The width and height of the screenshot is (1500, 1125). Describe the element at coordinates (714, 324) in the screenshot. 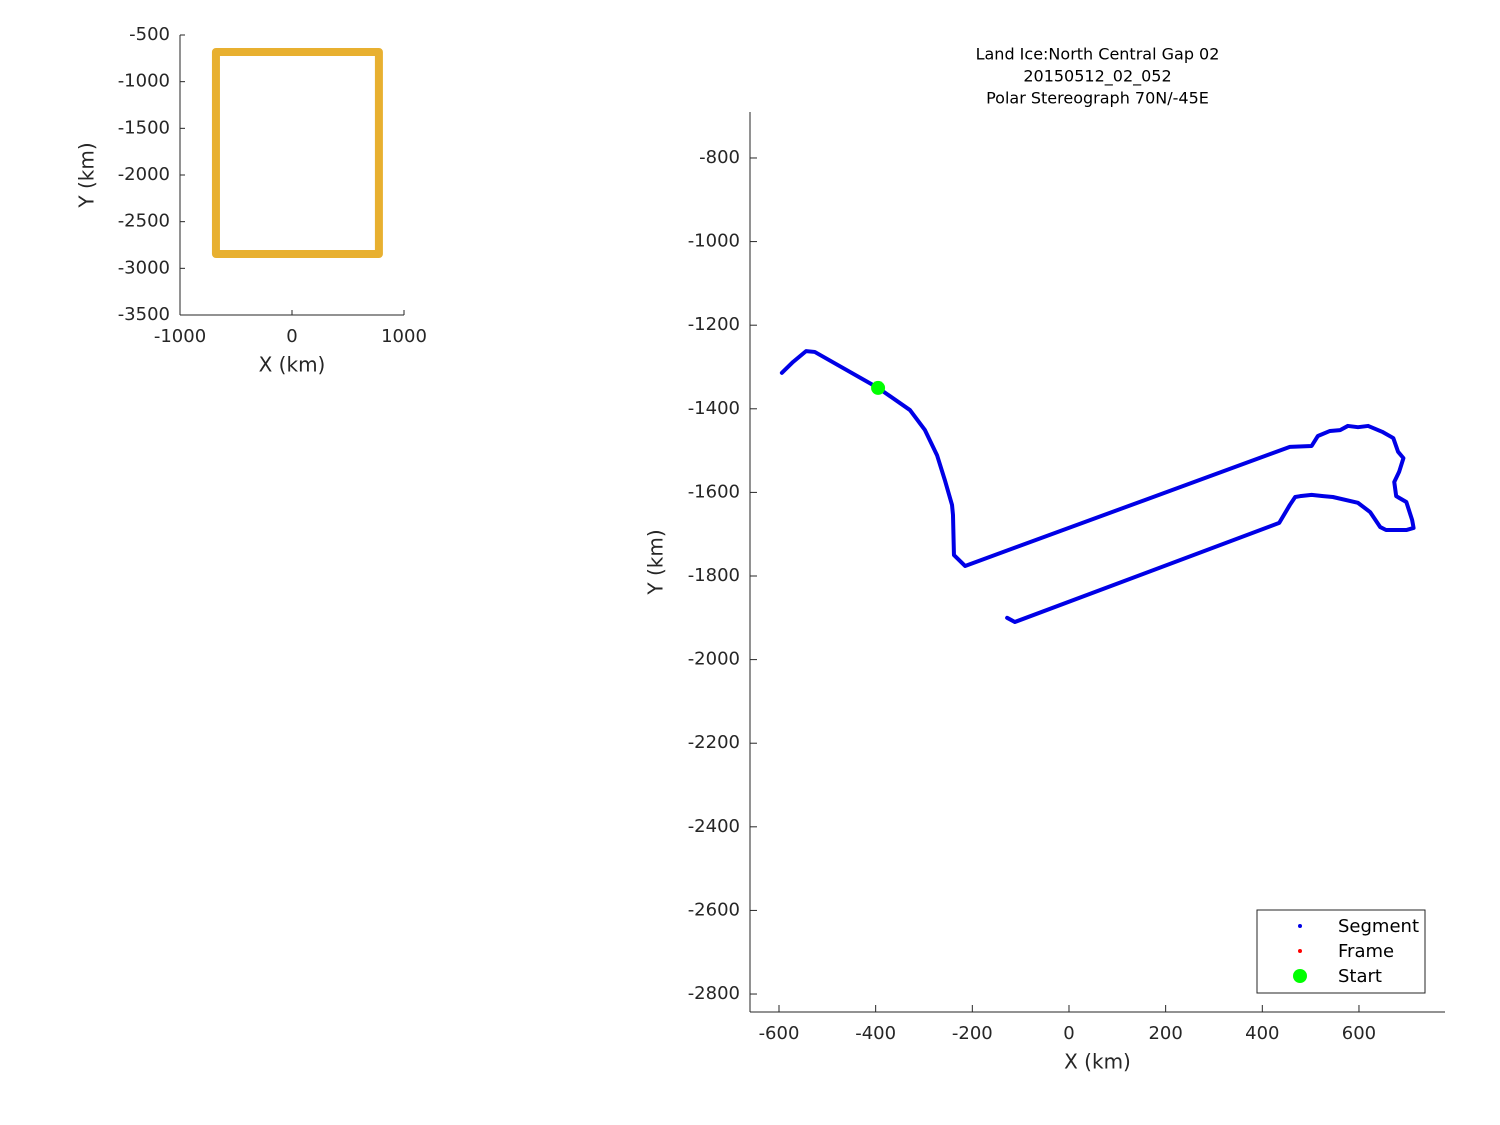

I see `y-tick-label: -1200` at that location.